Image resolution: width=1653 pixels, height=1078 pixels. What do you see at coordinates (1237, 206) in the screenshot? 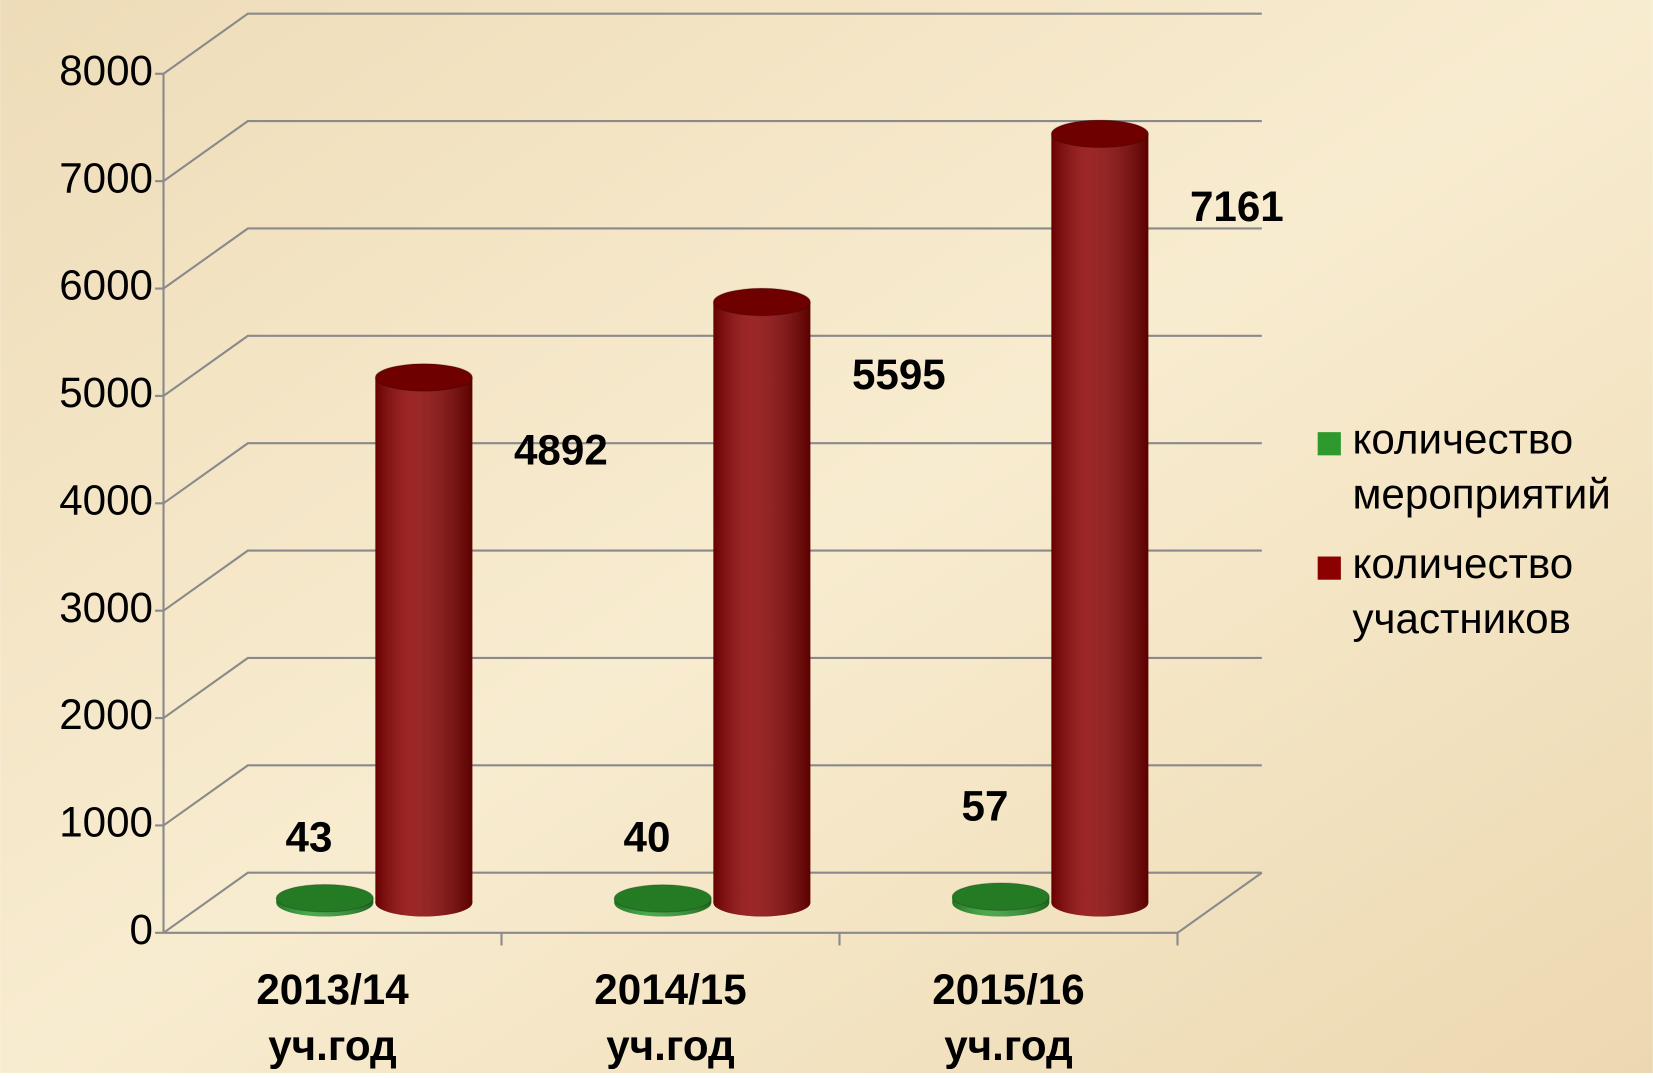
I see `data-label: 7161` at bounding box center [1237, 206].